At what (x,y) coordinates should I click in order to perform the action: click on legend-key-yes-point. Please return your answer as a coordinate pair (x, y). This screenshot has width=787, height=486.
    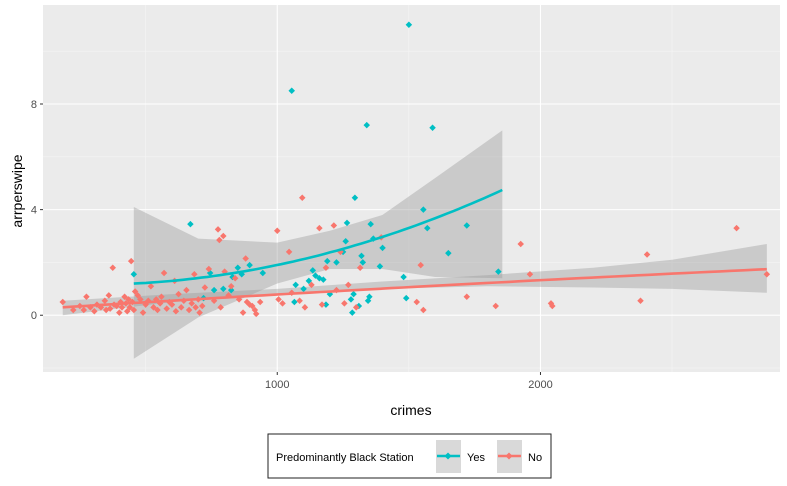
    Looking at the image, I should click on (448, 456).